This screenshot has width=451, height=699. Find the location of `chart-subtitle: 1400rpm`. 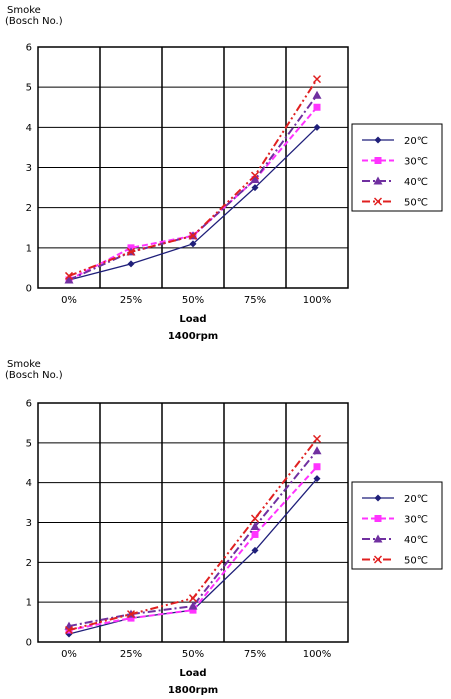

chart-subtitle: 1400rpm is located at coordinates (193, 336).